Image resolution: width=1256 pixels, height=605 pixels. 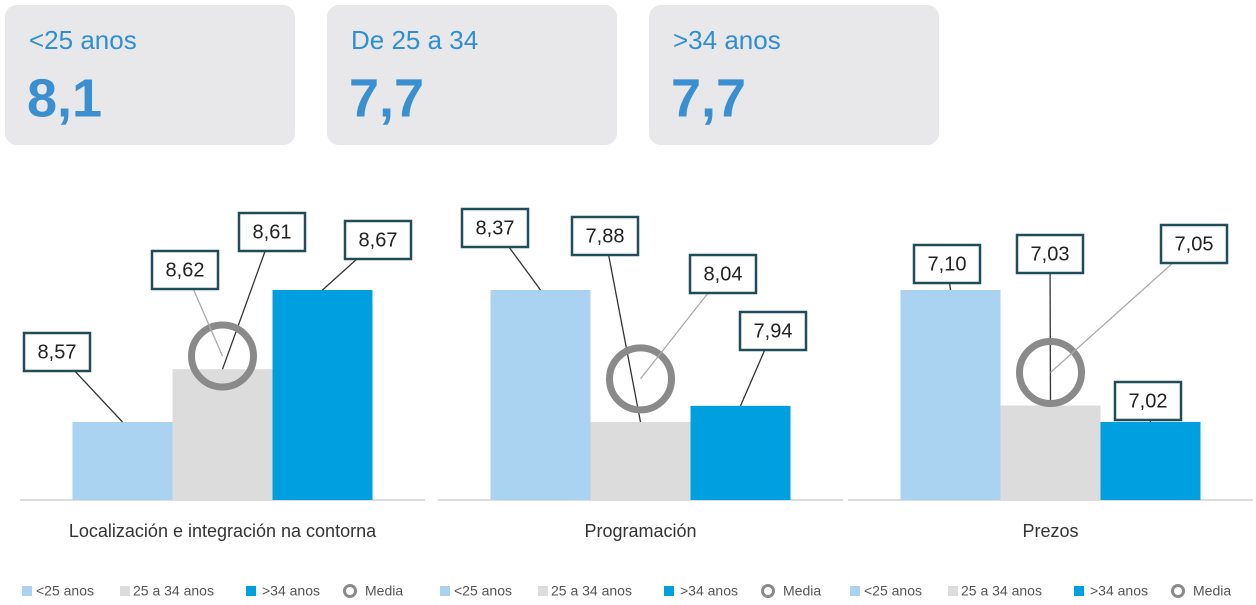 I want to click on value-label: 8,37, so click(x=495, y=228).